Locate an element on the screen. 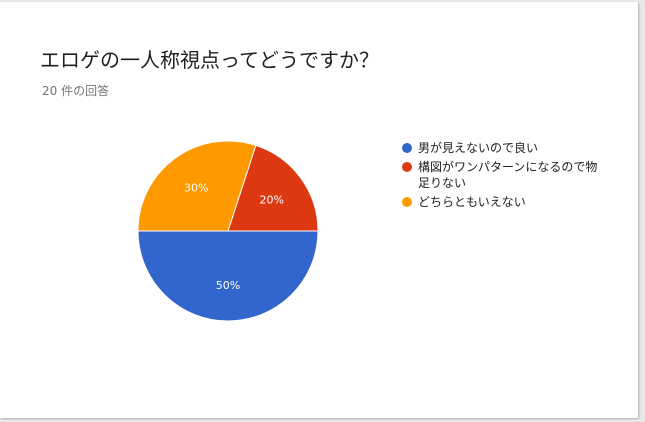  pie-slice-label-0: 50% is located at coordinates (228, 285).